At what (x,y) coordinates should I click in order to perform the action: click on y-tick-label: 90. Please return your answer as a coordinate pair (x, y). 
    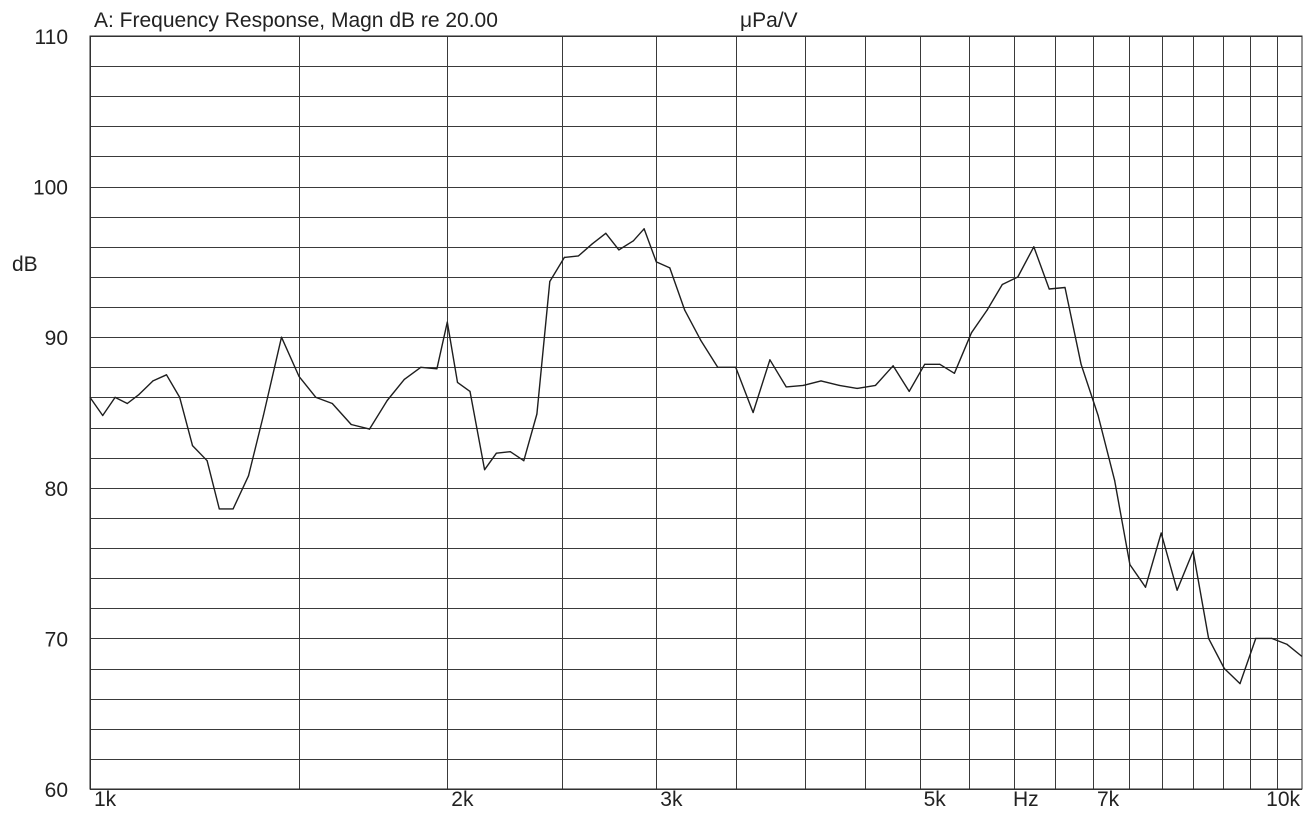
    Looking at the image, I should click on (56, 338).